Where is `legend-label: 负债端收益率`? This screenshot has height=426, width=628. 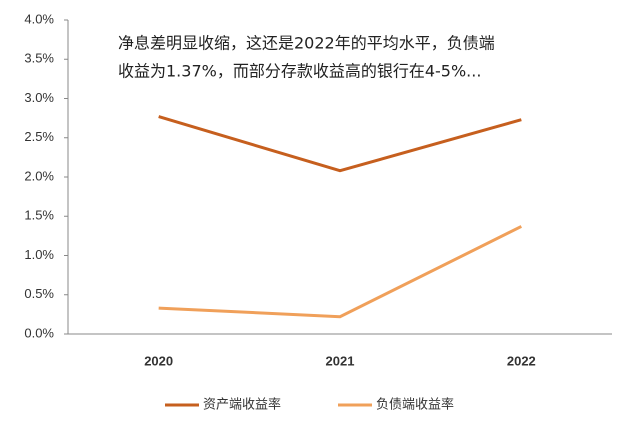
legend-label: 负债端收益率 is located at coordinates (415, 405).